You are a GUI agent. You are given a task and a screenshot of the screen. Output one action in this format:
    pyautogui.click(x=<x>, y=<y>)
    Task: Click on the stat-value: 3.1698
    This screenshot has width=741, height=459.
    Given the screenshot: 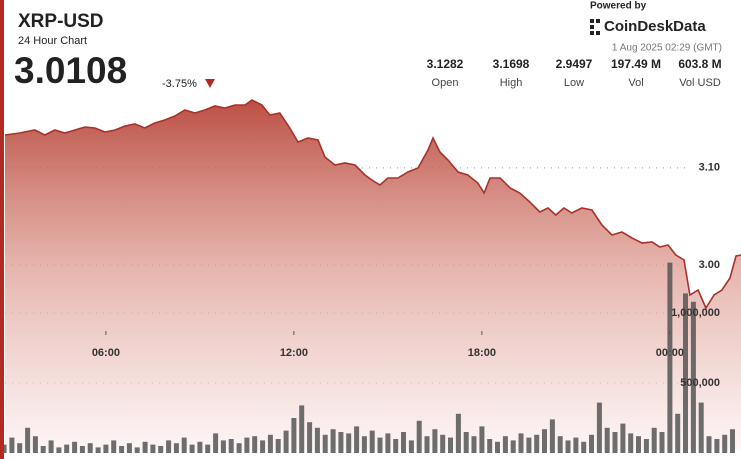 What is the action you would take?
    pyautogui.click(x=511, y=64)
    